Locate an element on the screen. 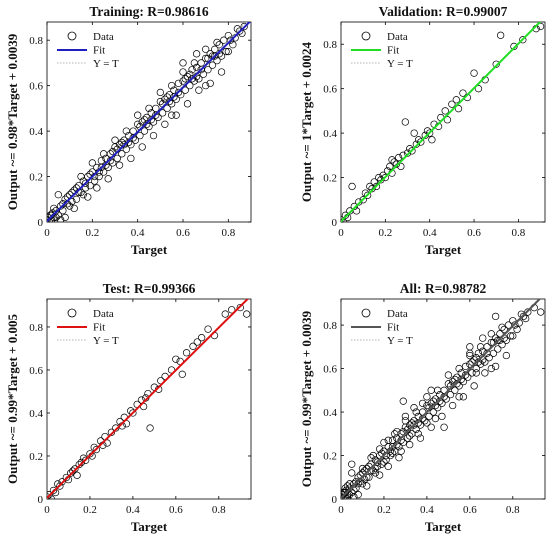 The width and height of the screenshot is (550, 544). legend-label: Y = T is located at coordinates (400, 341).